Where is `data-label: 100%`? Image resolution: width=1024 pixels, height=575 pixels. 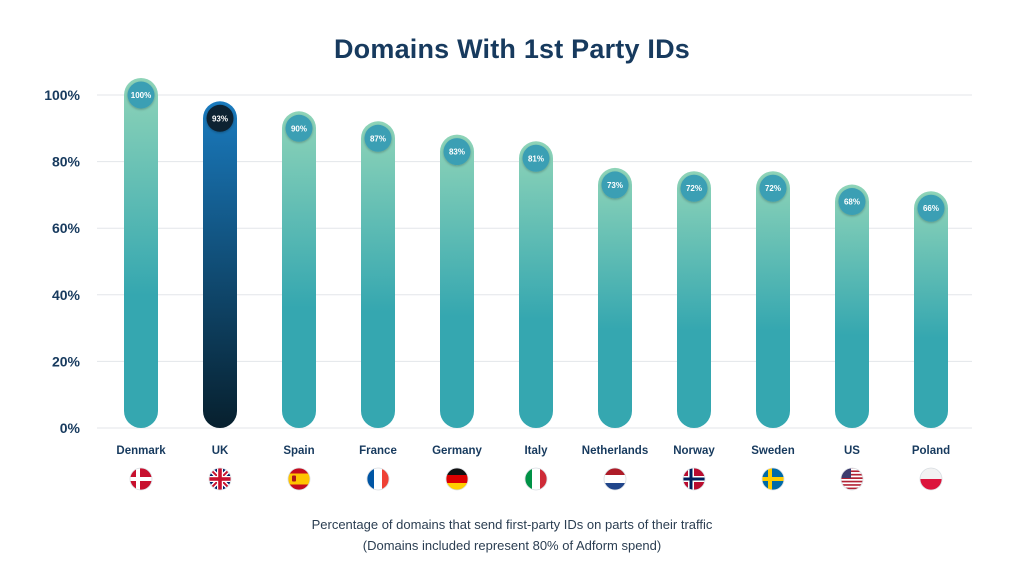 data-label: 100% is located at coordinates (141, 95).